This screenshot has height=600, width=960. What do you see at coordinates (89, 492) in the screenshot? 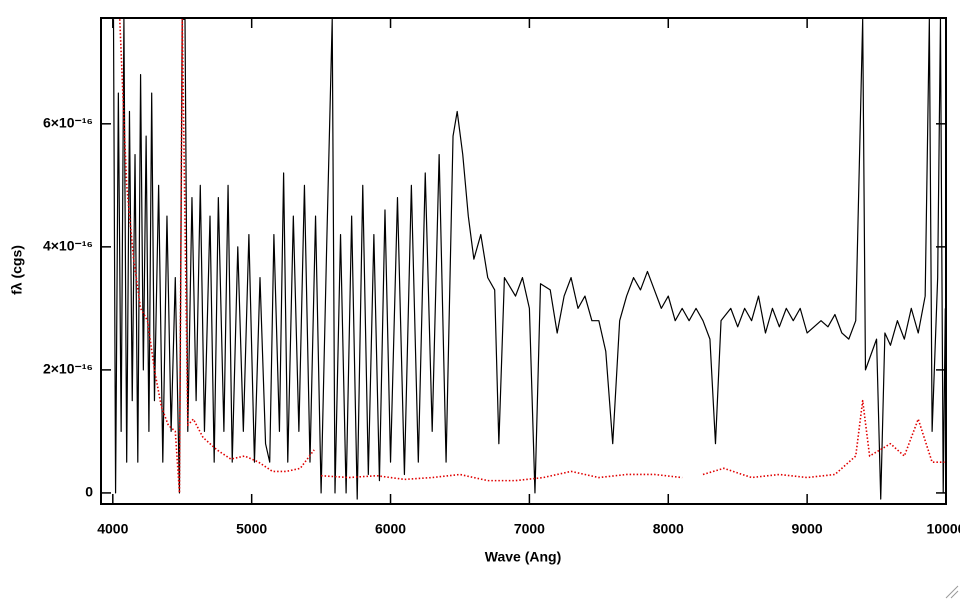
I see `y-tick-label: 0` at bounding box center [89, 492].